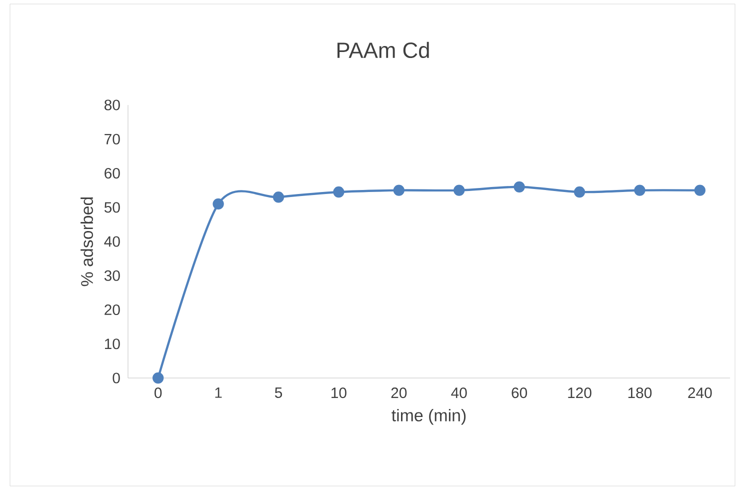 Image resolution: width=741 pixels, height=492 pixels. I want to click on x-tick-label: 240, so click(700, 393).